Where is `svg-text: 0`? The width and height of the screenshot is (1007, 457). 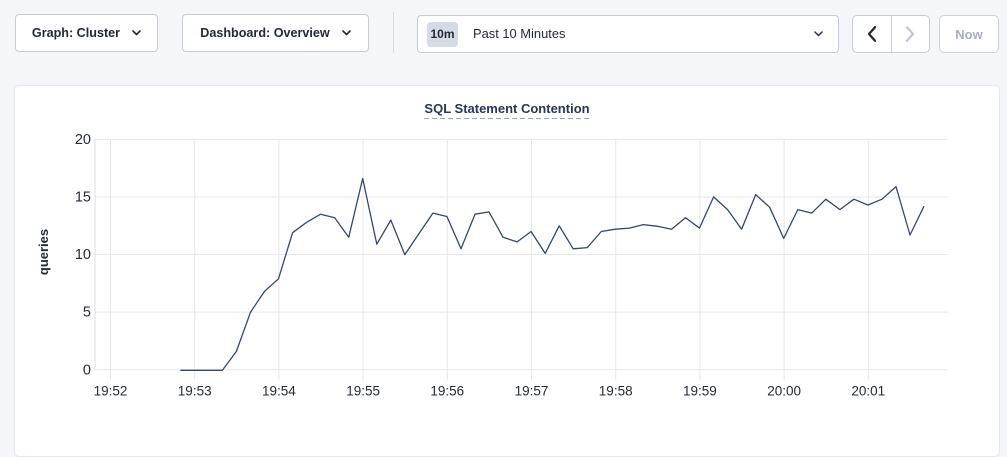 svg-text: 0 is located at coordinates (87, 370).